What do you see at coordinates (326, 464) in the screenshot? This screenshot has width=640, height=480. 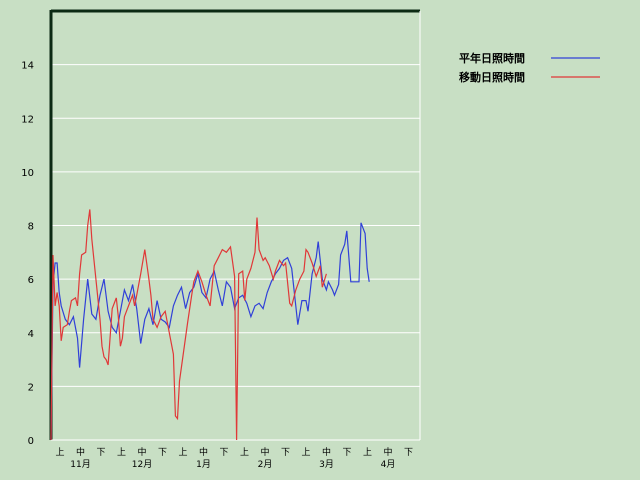 I see `x-month-label: 3月` at bounding box center [326, 464].